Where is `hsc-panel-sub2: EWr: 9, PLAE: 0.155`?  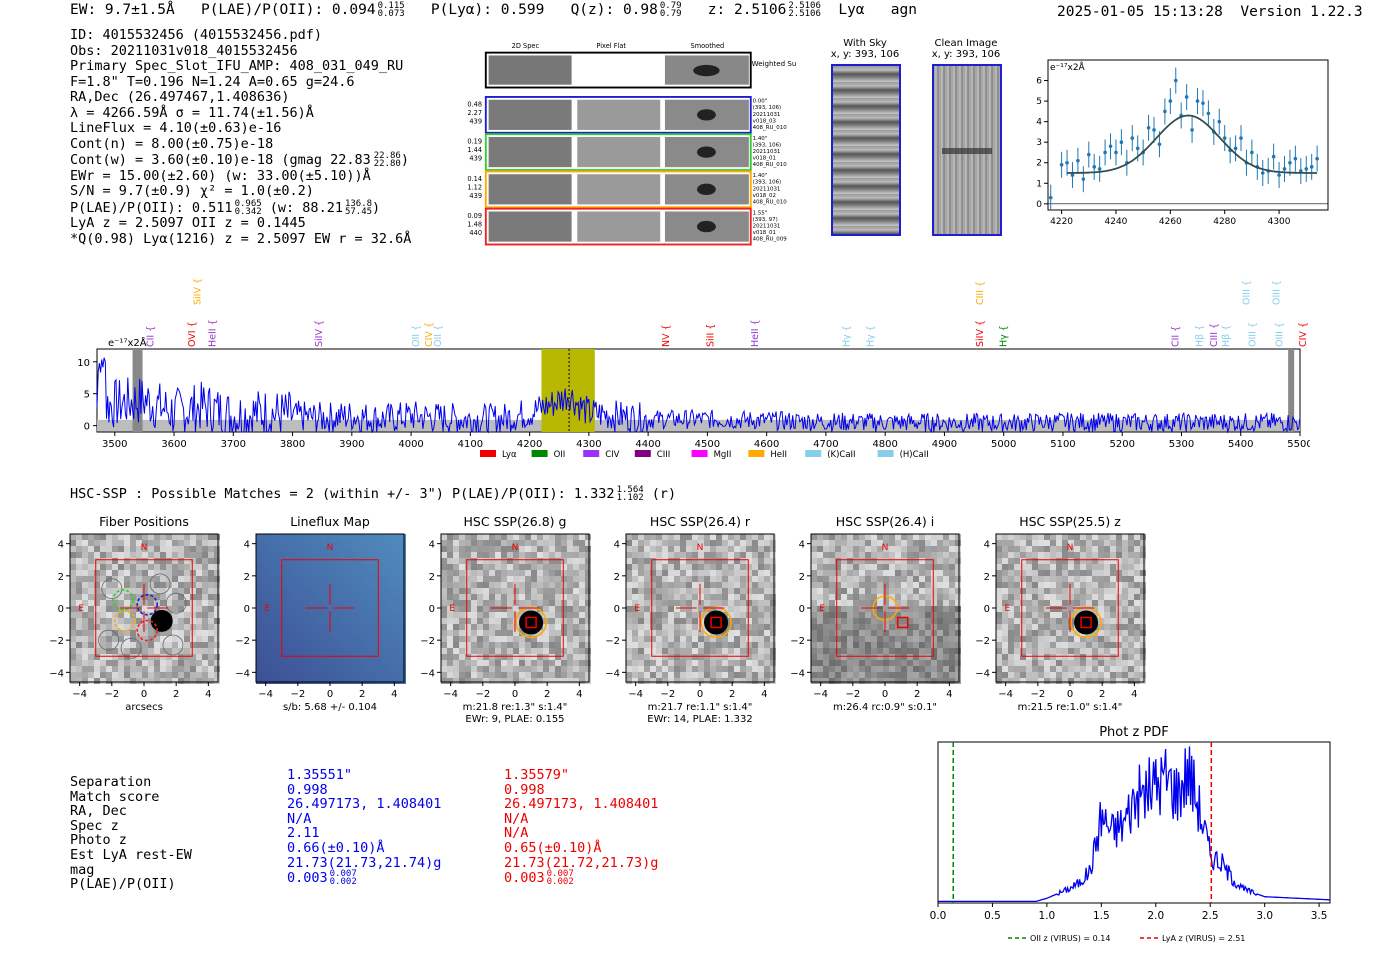 hsc-panel-sub2: EWr: 9, PLAE: 0.155 is located at coordinates (514, 719).